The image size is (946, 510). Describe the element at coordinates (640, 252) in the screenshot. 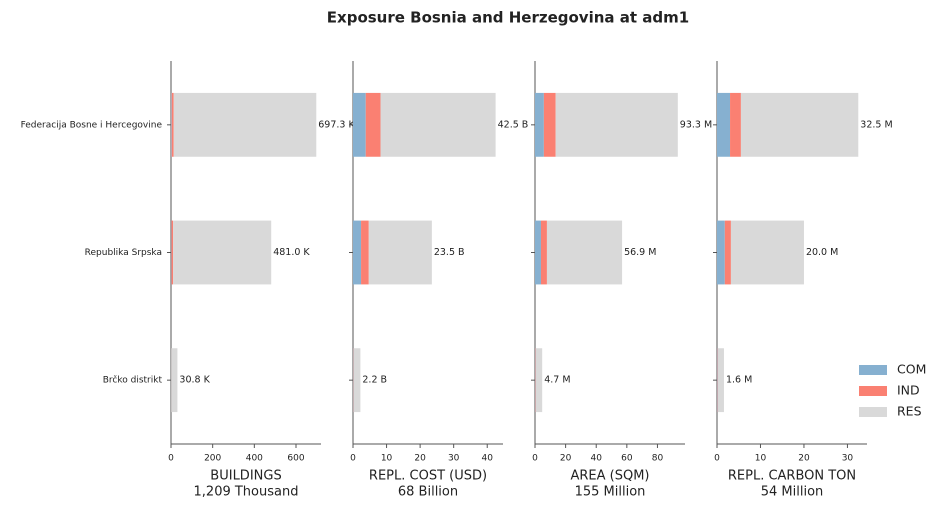

I see `total-label: 56.9 M` at that location.